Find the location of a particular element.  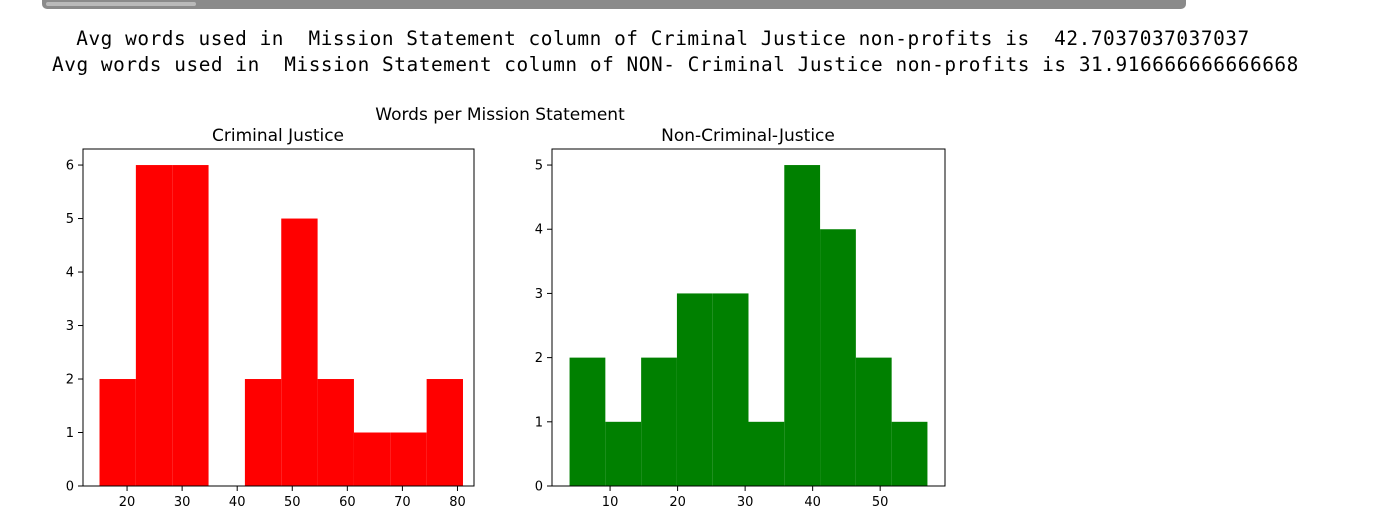

ncj-ytick-label-3: 3 is located at coordinates (539, 294).